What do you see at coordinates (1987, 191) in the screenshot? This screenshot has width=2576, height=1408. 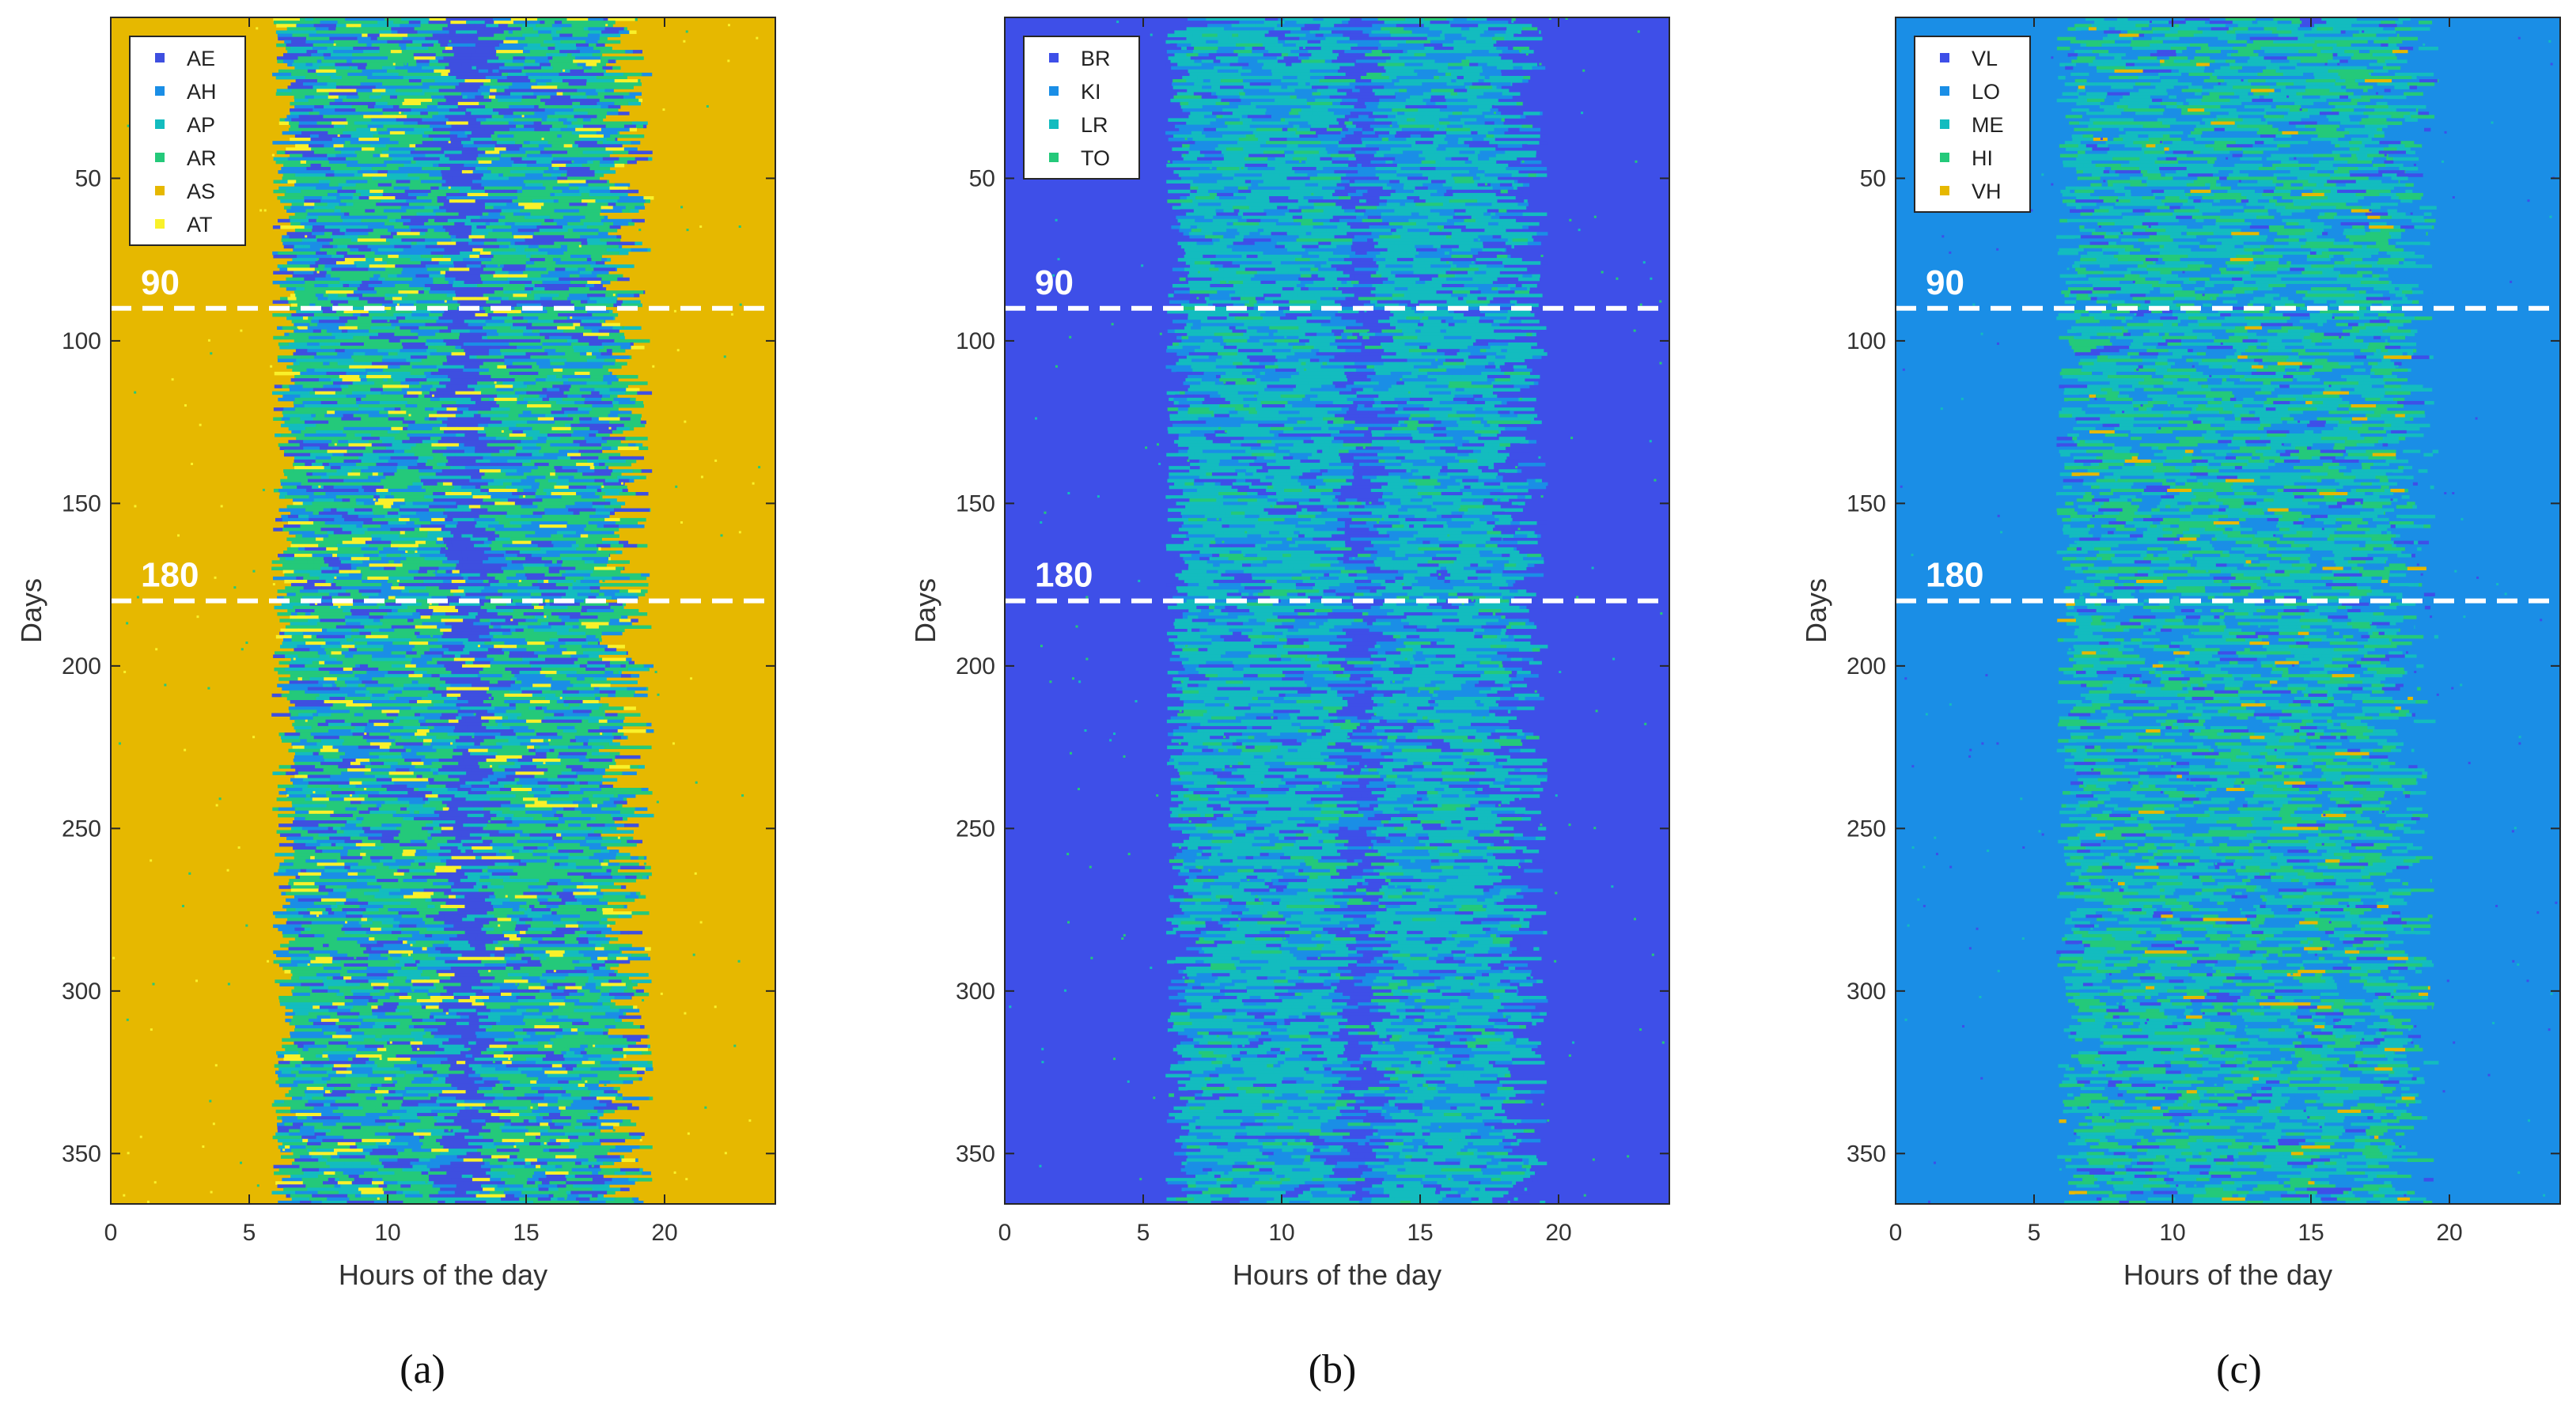 I see `legend-label-vh: VH` at bounding box center [1987, 191].